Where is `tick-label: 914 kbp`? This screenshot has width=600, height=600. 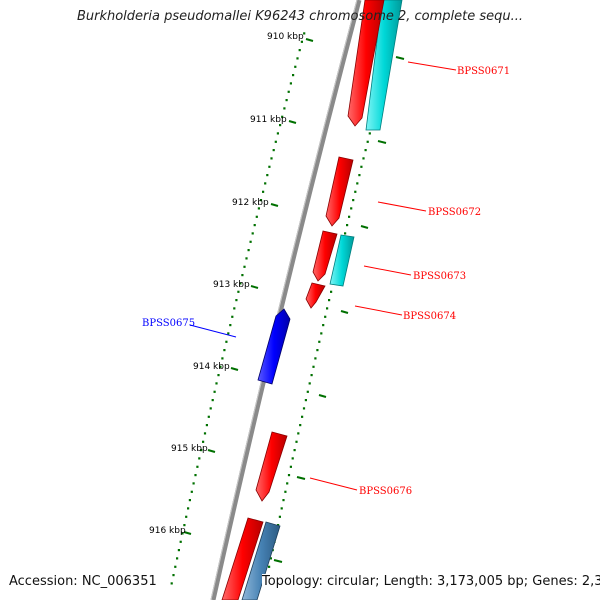
tick-label: 914 kbp is located at coordinates (211, 367).